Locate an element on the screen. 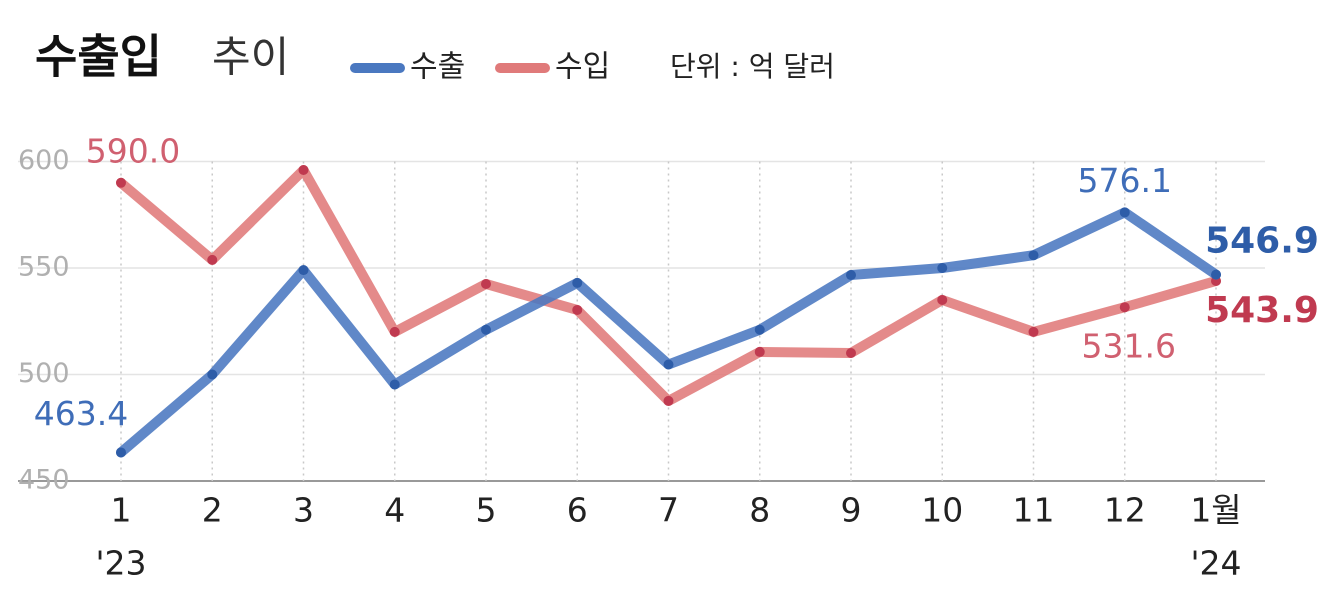 The height and width of the screenshot is (605, 1327). chart-subtitle: 추이 is located at coordinates (250, 57).